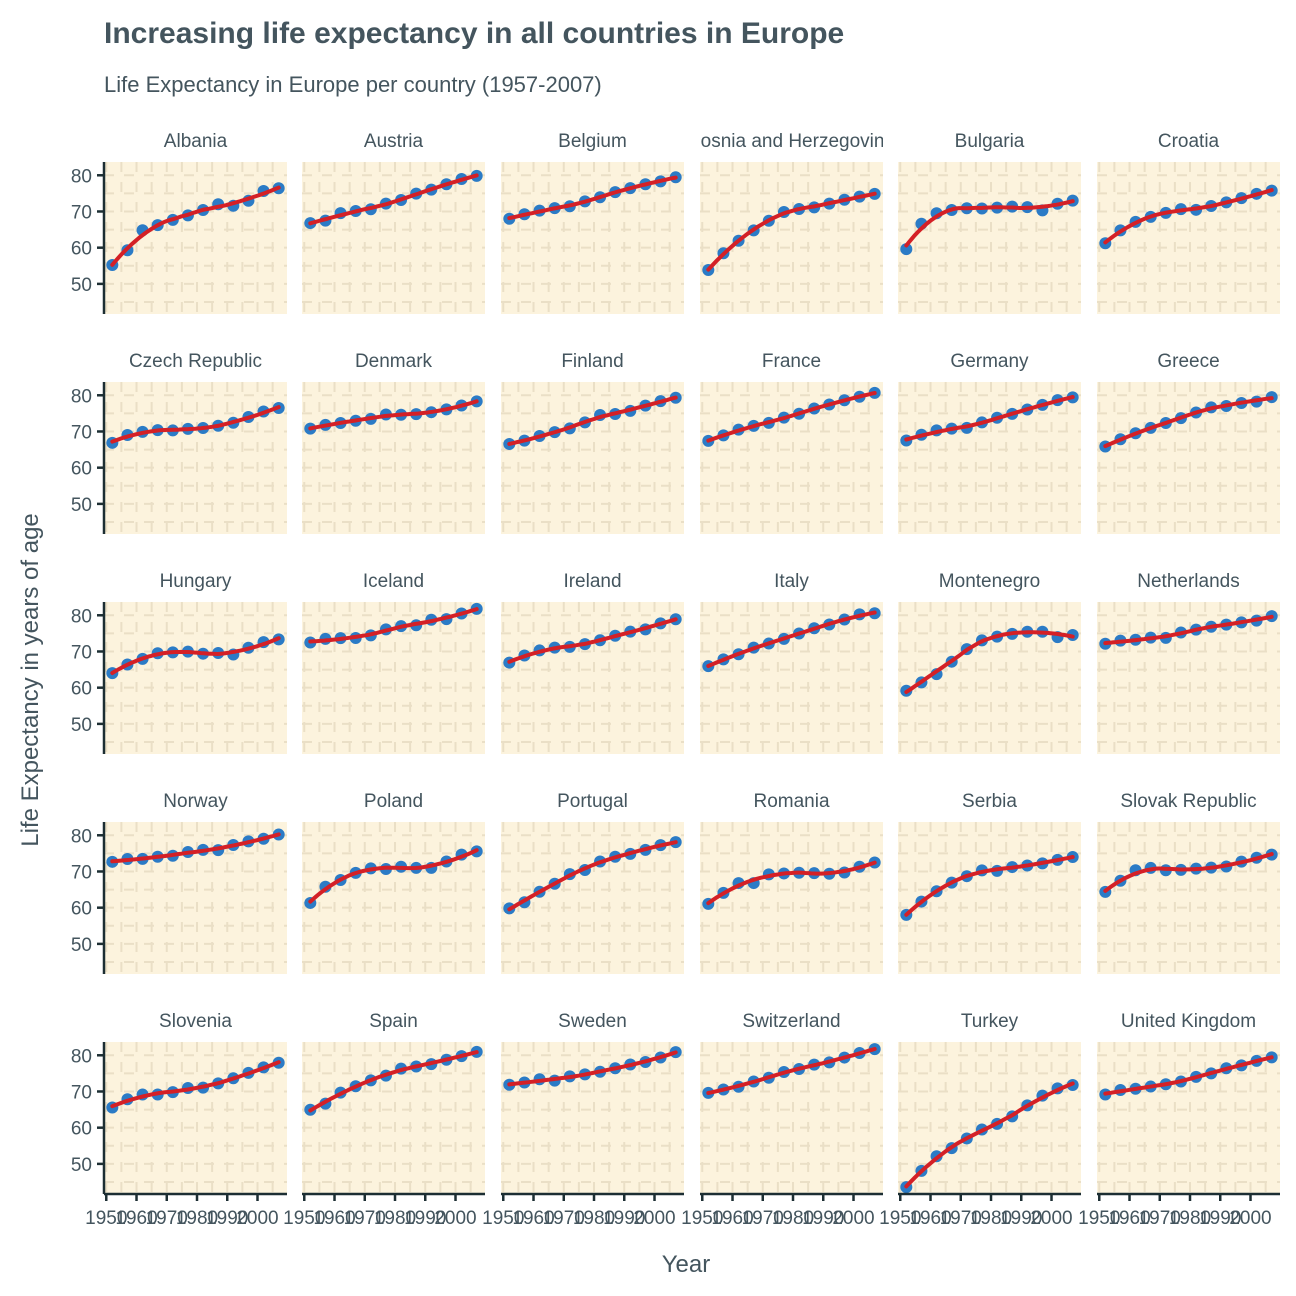  What do you see at coordinates (393, 581) in the screenshot?
I see `strip-label: Iceland` at bounding box center [393, 581].